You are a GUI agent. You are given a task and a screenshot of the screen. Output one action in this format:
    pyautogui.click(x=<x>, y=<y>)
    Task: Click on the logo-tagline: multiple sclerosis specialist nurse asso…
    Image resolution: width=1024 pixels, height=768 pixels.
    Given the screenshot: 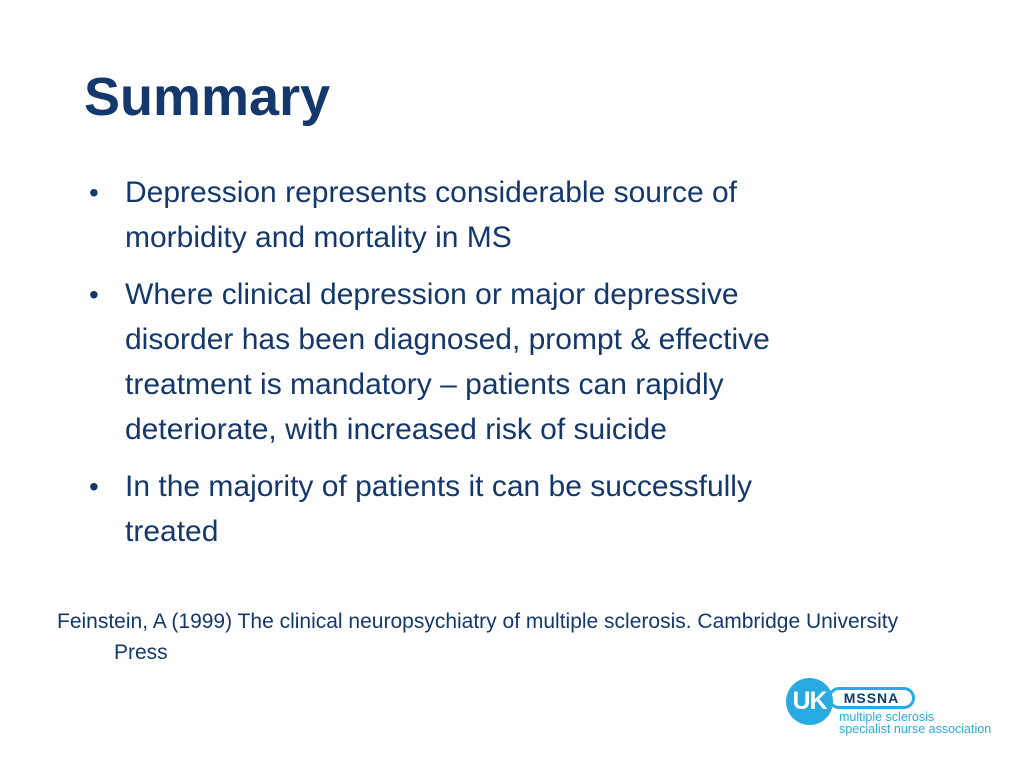 What is the action you would take?
    pyautogui.click(x=915, y=723)
    